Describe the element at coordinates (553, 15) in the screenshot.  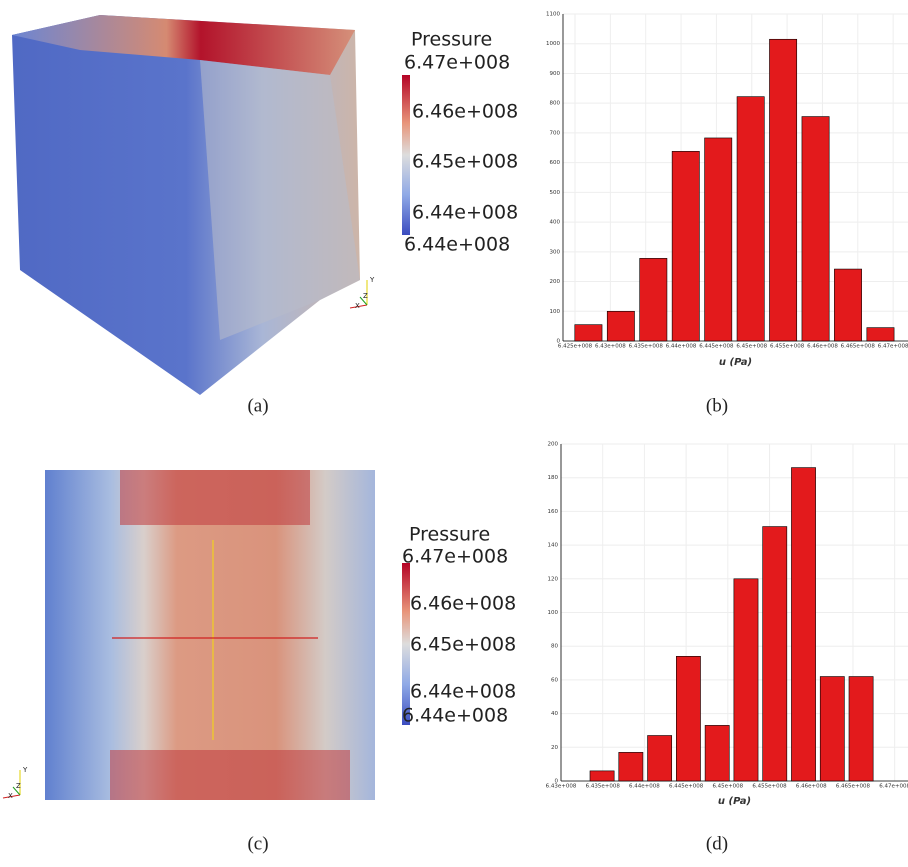
I see `y-tick-label: 1100` at that location.